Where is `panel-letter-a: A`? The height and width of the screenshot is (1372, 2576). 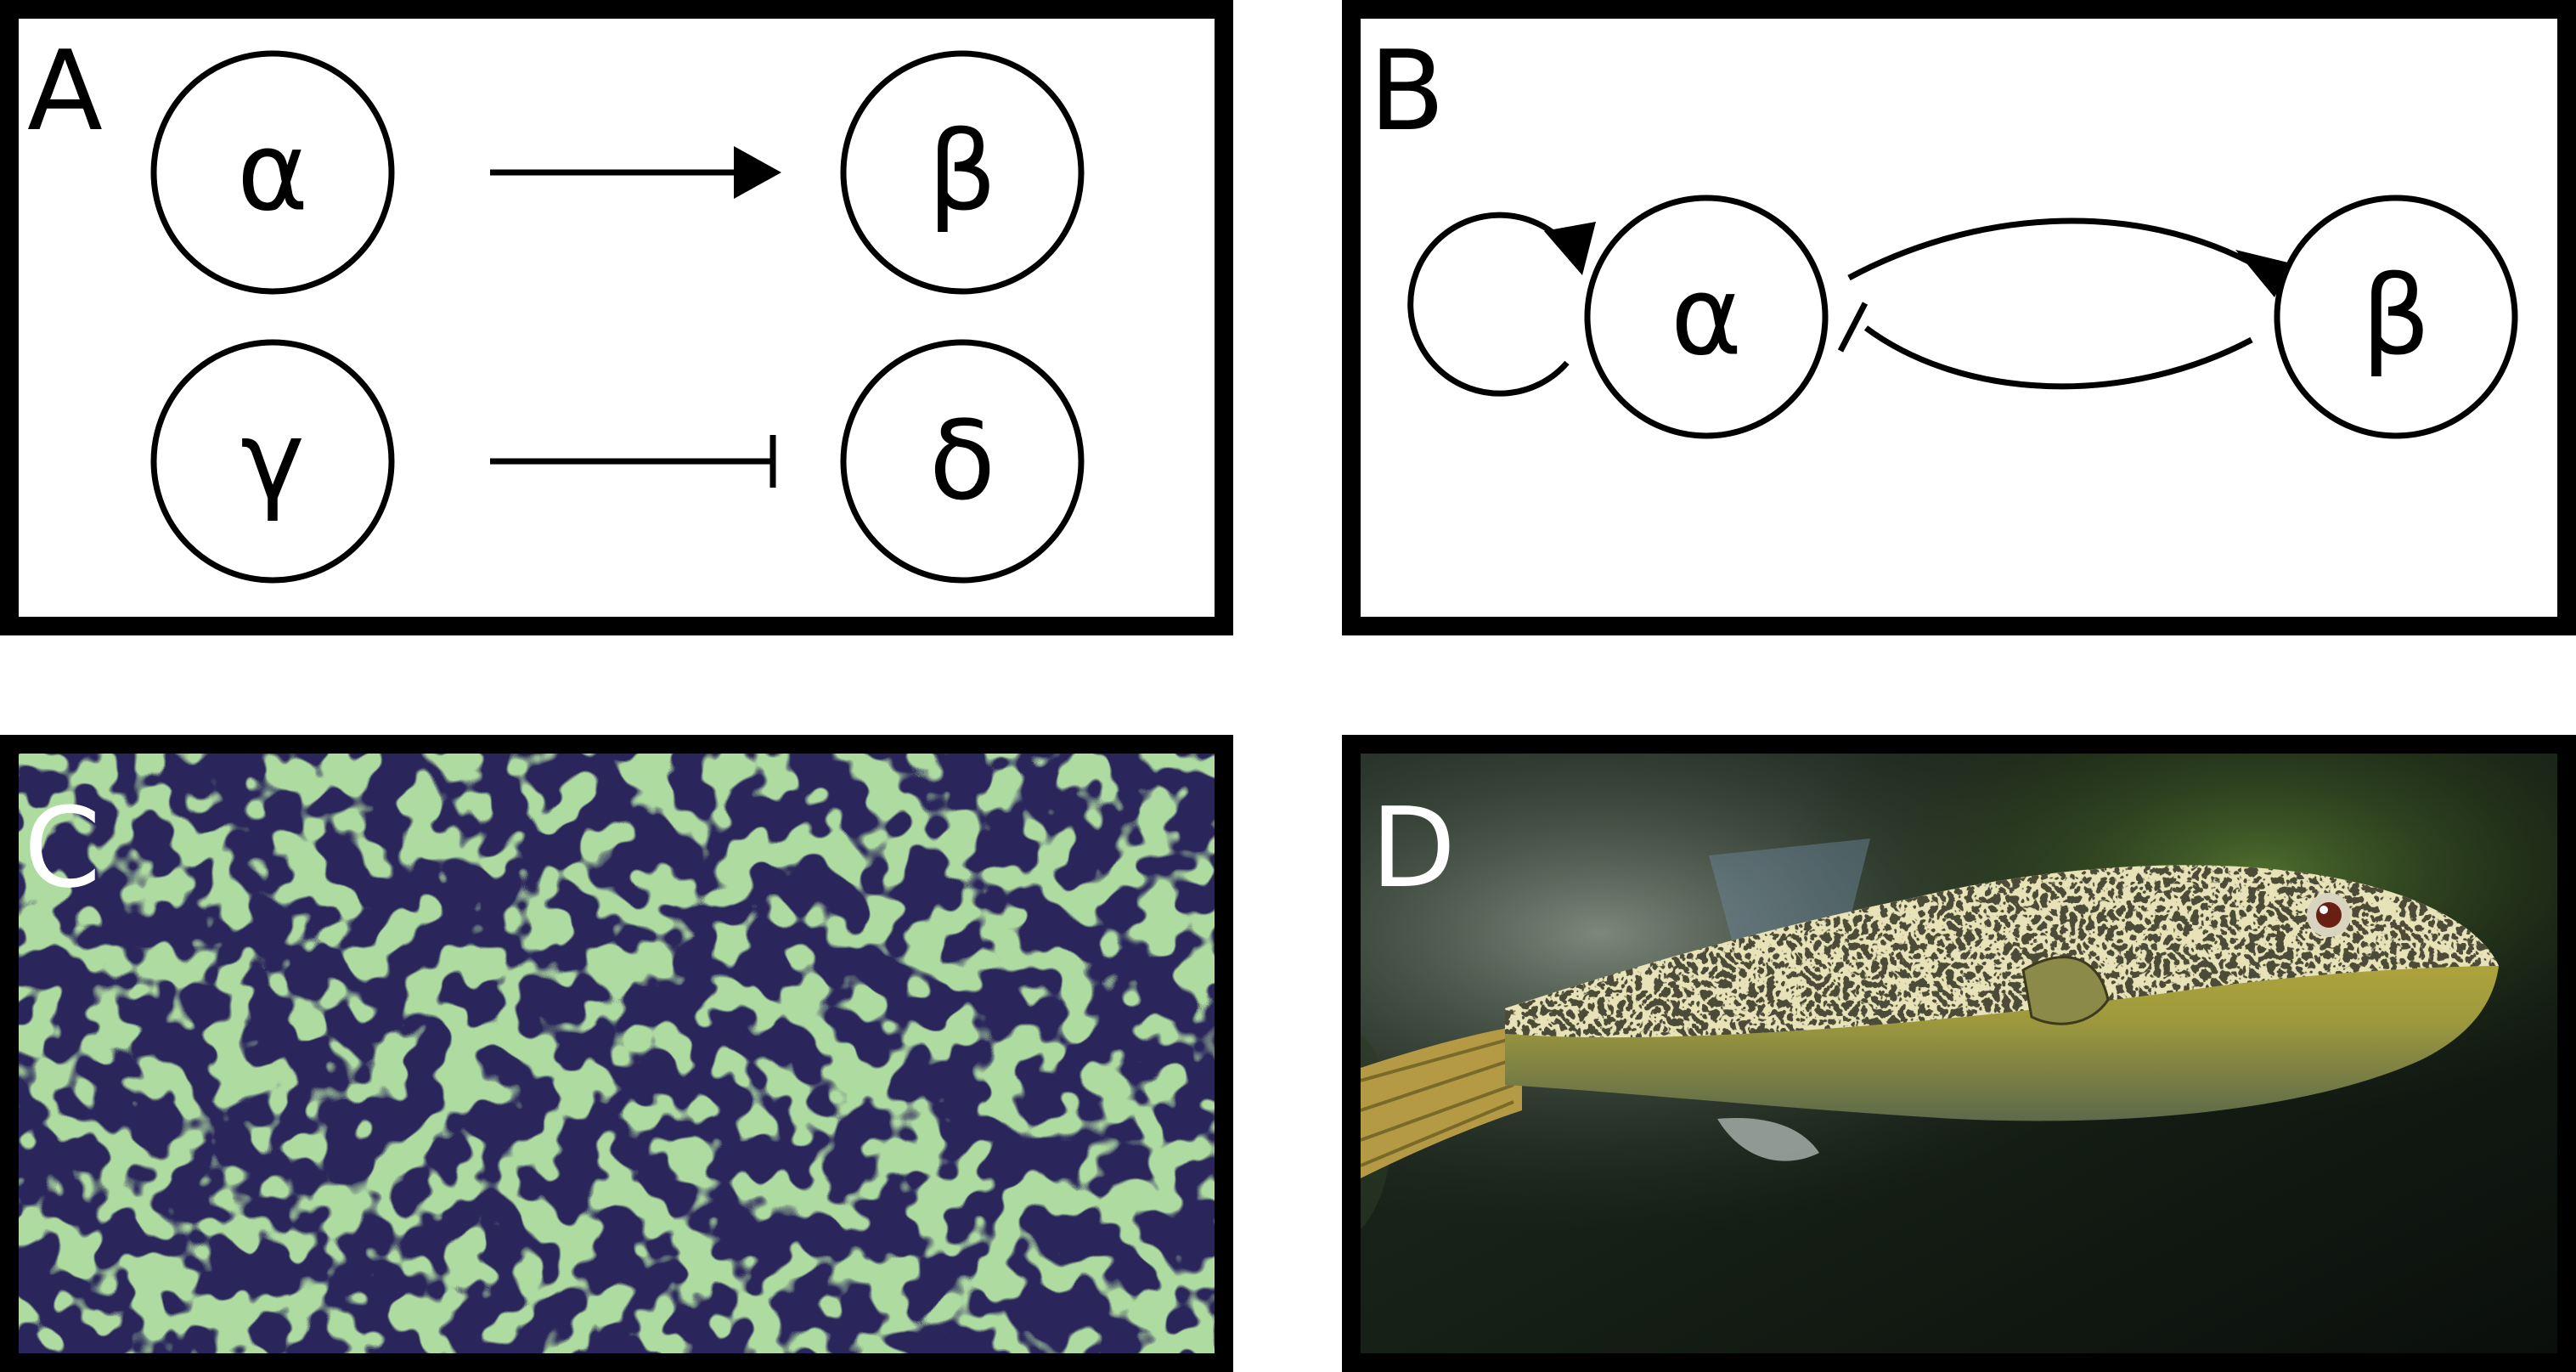 panel-letter-a: A is located at coordinates (65, 90).